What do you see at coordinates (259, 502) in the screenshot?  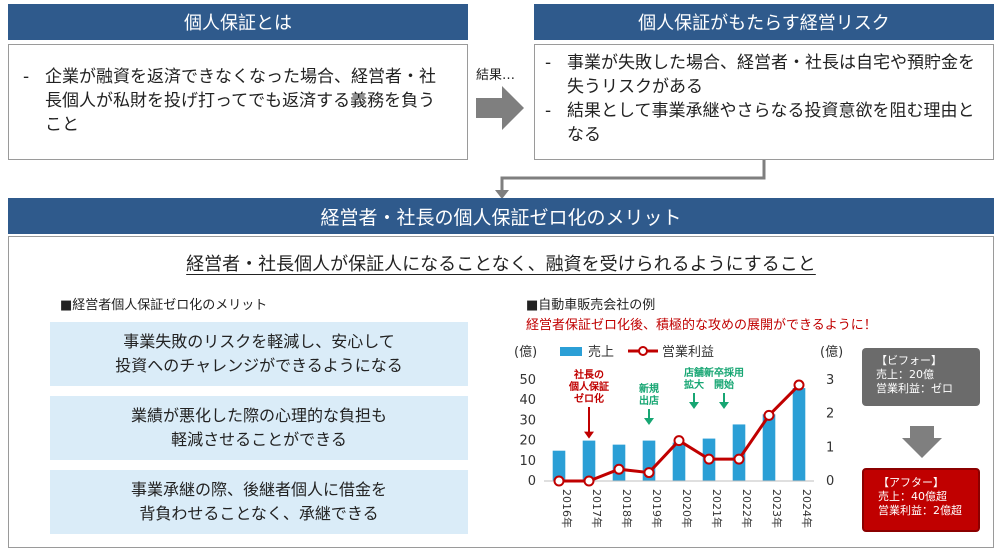 I see `merit-box-3: 事業承継の際、後継者個人に借金を 背負わせることなく、承継できる` at bounding box center [259, 502].